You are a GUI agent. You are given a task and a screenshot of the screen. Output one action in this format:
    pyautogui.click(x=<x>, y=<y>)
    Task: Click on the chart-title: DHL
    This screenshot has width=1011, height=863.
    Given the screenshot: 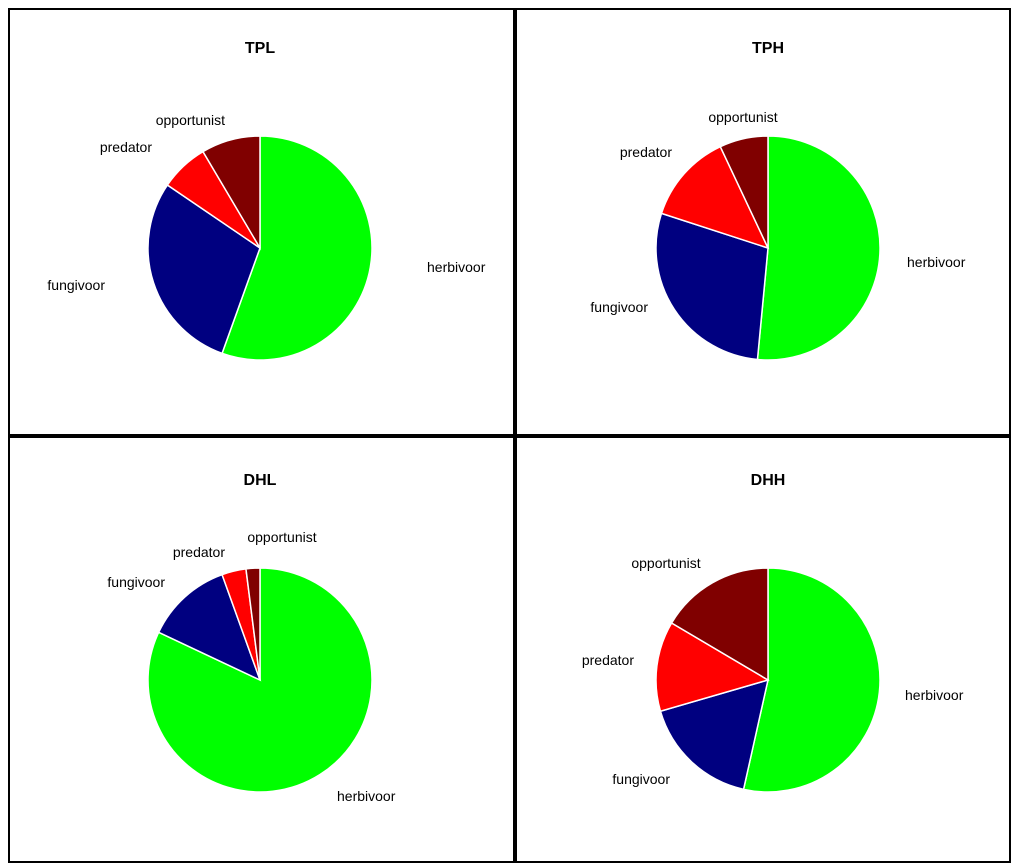 What is the action you would take?
    pyautogui.click(x=260, y=480)
    